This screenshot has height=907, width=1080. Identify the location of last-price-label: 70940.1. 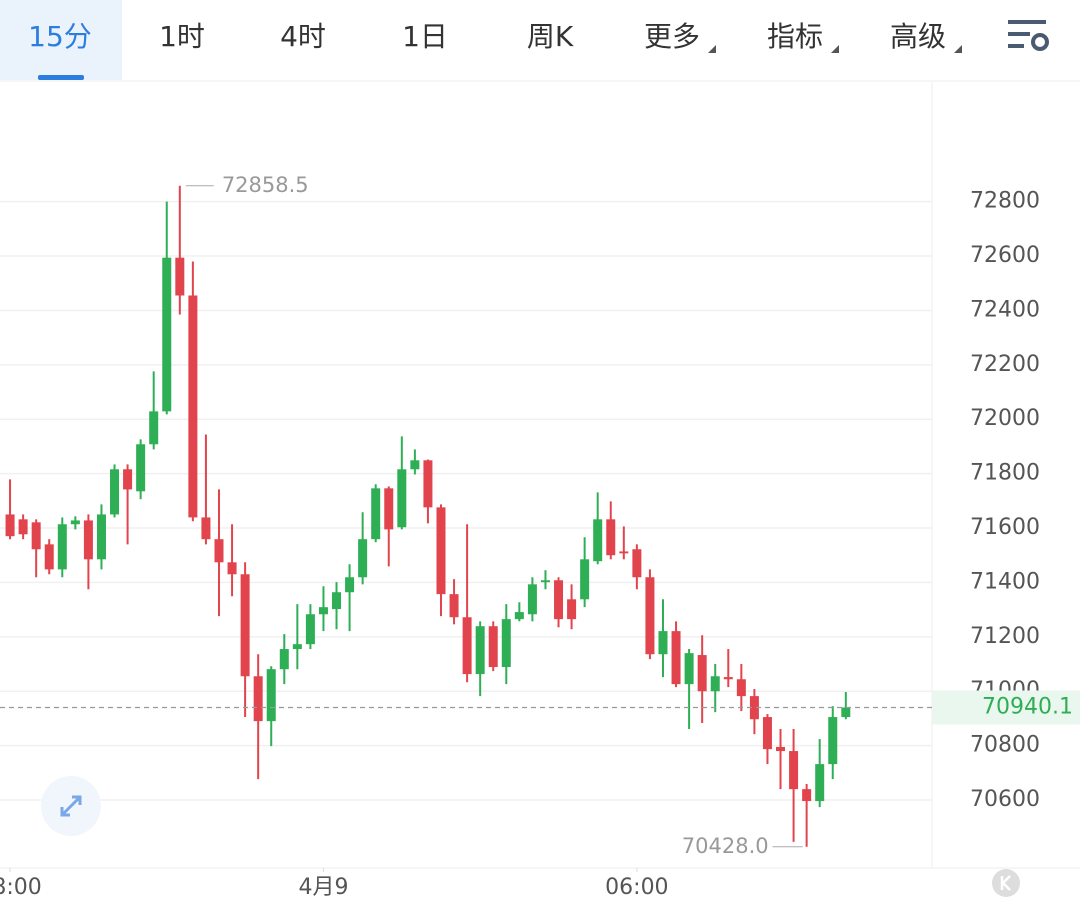
(1027, 707).